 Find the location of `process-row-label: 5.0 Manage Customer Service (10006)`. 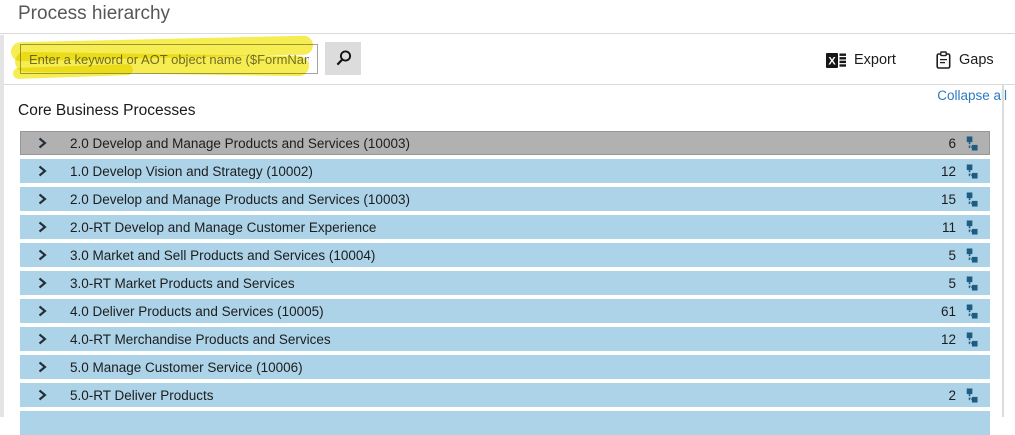

process-row-label: 5.0 Manage Customer Service (10006) is located at coordinates (186, 367).